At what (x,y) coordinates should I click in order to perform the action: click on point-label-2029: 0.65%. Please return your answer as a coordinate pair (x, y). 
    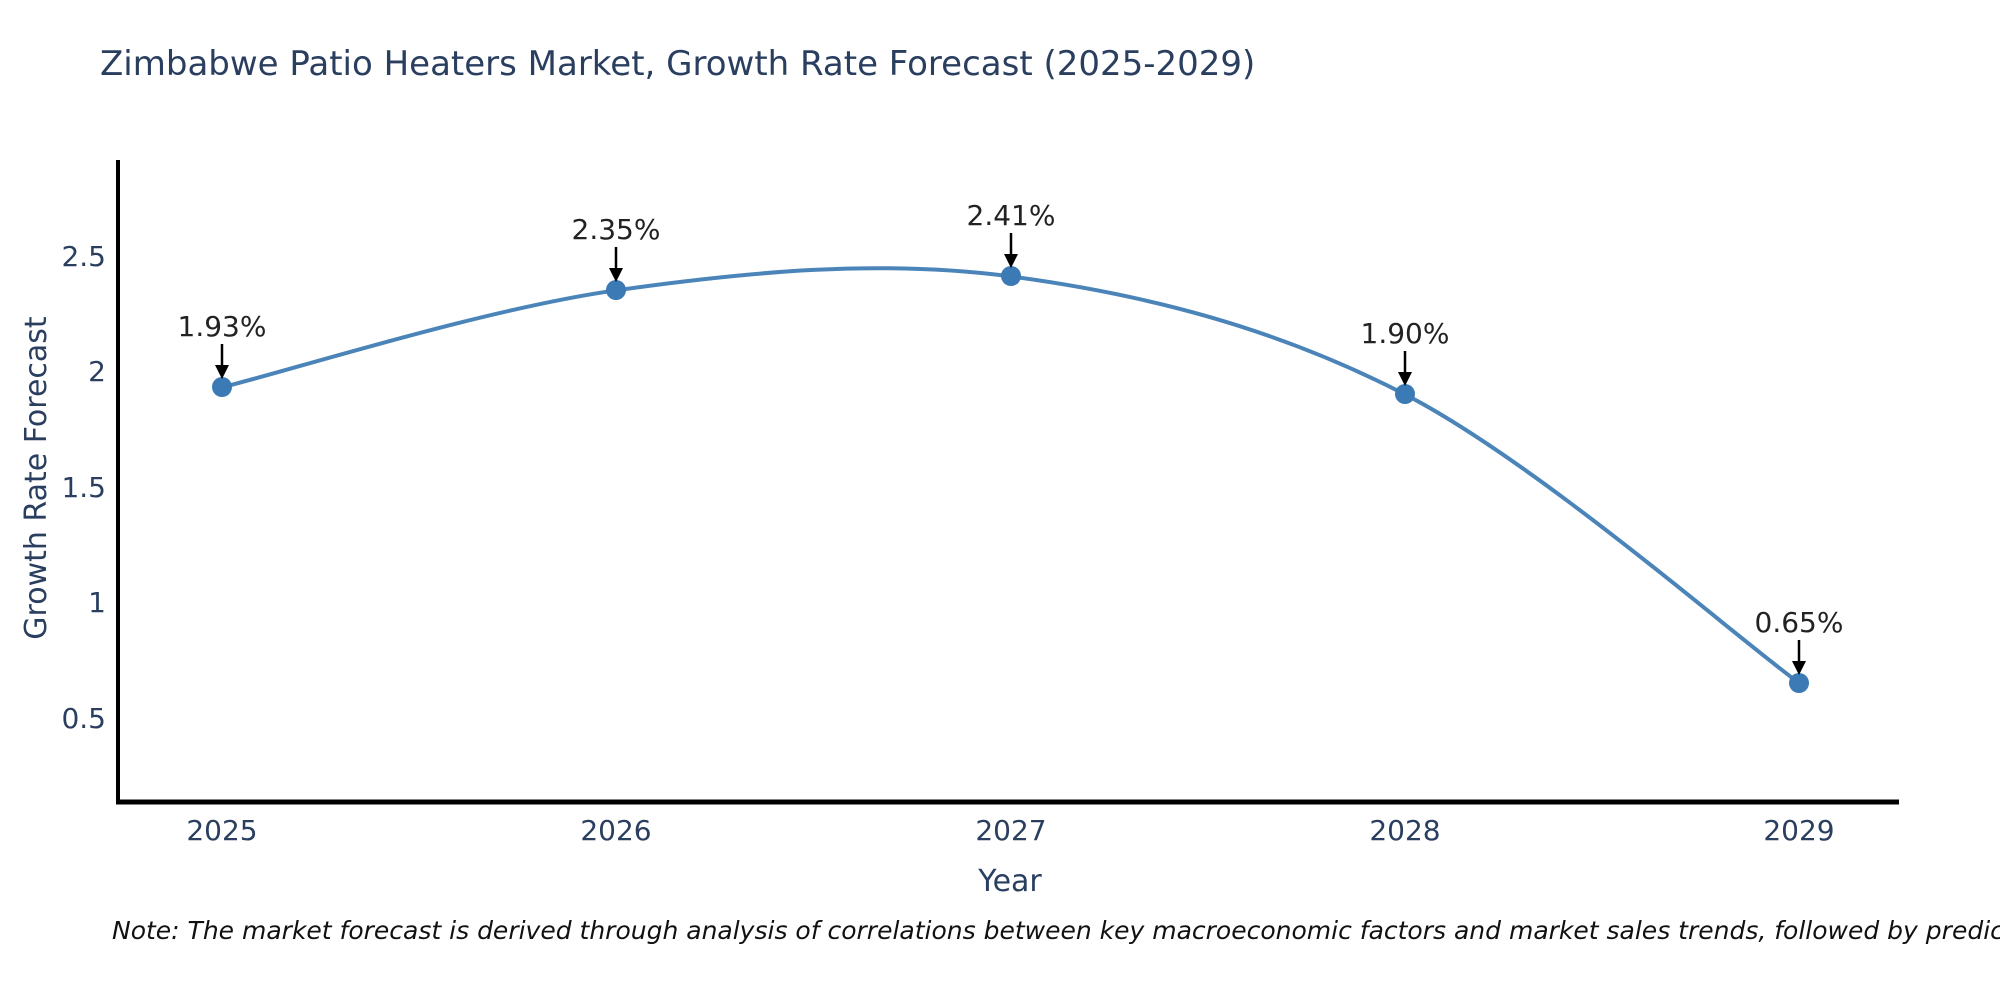
    Looking at the image, I should click on (1799, 622).